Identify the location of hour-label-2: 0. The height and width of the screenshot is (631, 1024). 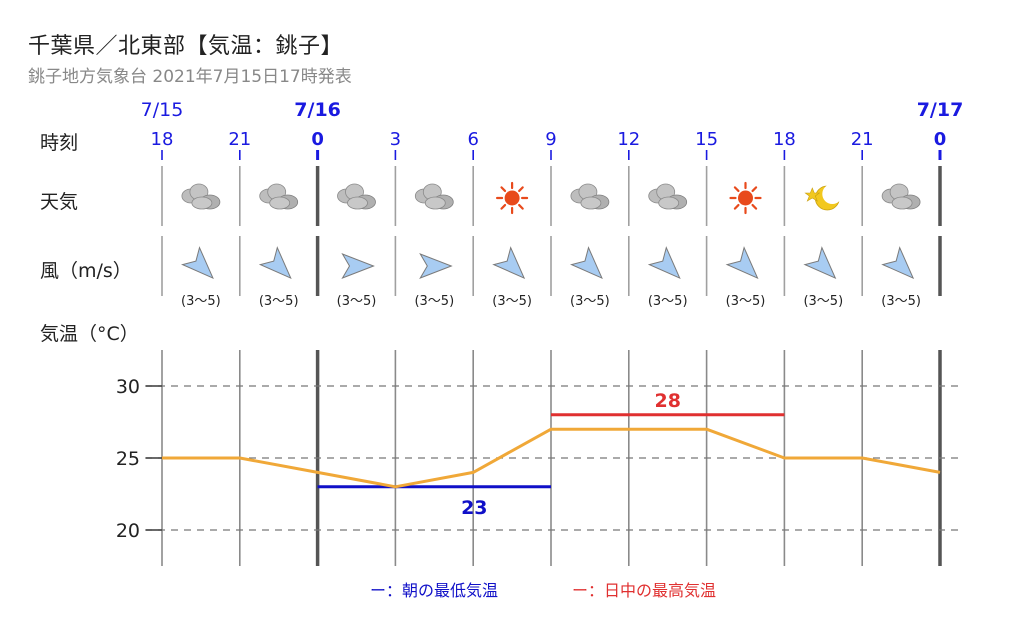
(317, 139).